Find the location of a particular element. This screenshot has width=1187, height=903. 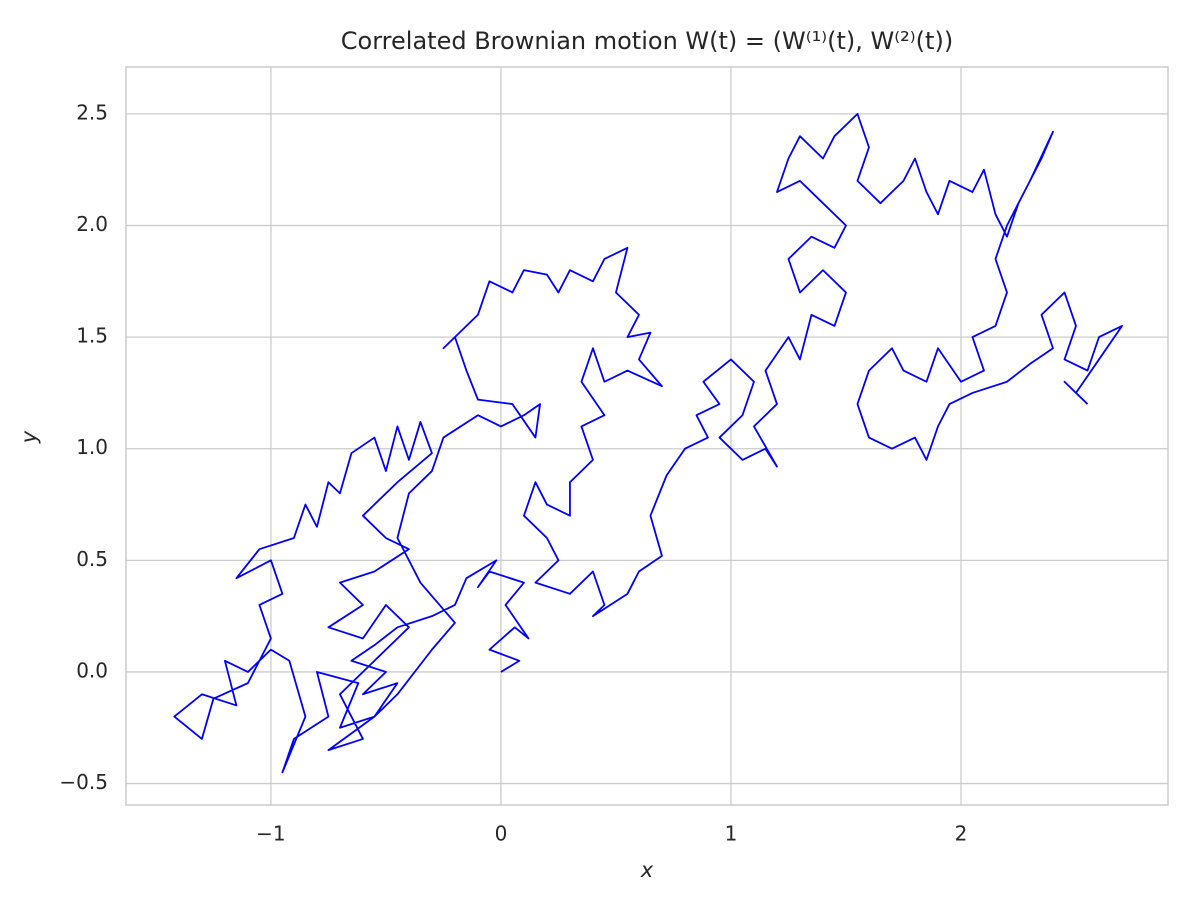

x-tick-label: −1 is located at coordinates (270, 834).